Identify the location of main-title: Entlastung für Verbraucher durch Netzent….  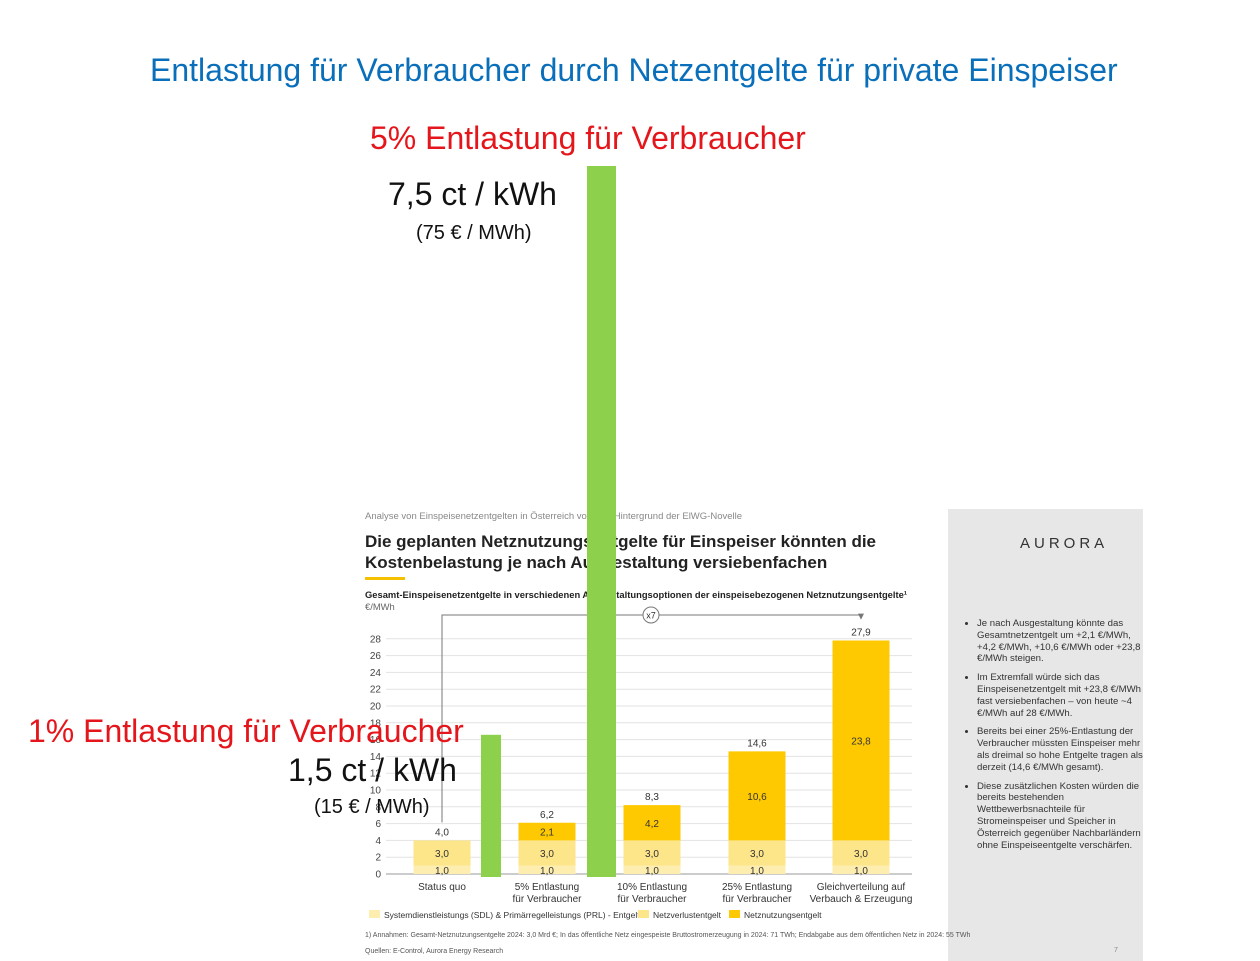
(634, 70).